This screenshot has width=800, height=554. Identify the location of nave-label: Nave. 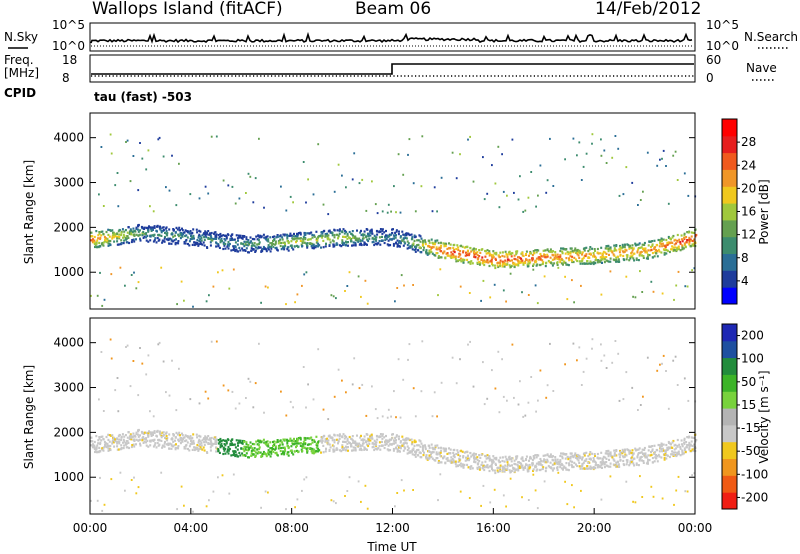
(761, 68).